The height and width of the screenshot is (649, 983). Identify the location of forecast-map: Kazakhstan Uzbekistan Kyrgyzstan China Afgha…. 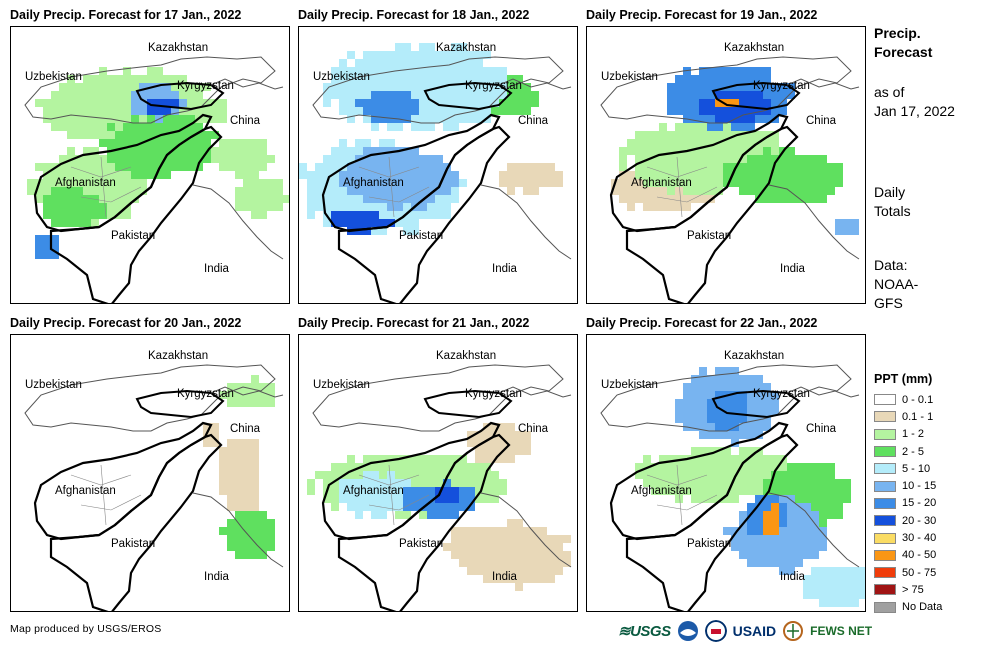
(150, 165).